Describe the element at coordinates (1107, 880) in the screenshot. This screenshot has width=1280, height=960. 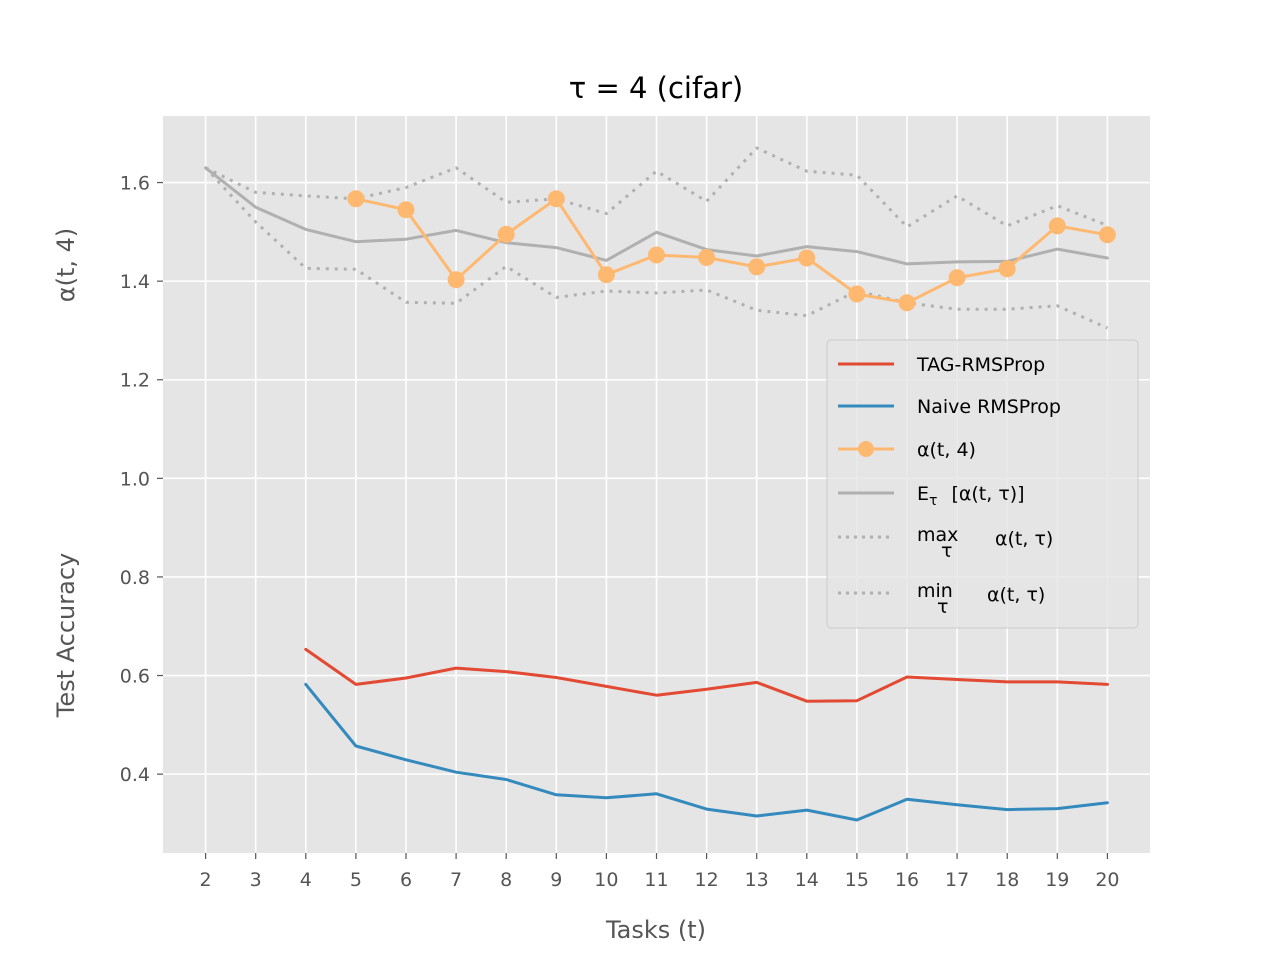
I see `x-tick-label: 20` at that location.